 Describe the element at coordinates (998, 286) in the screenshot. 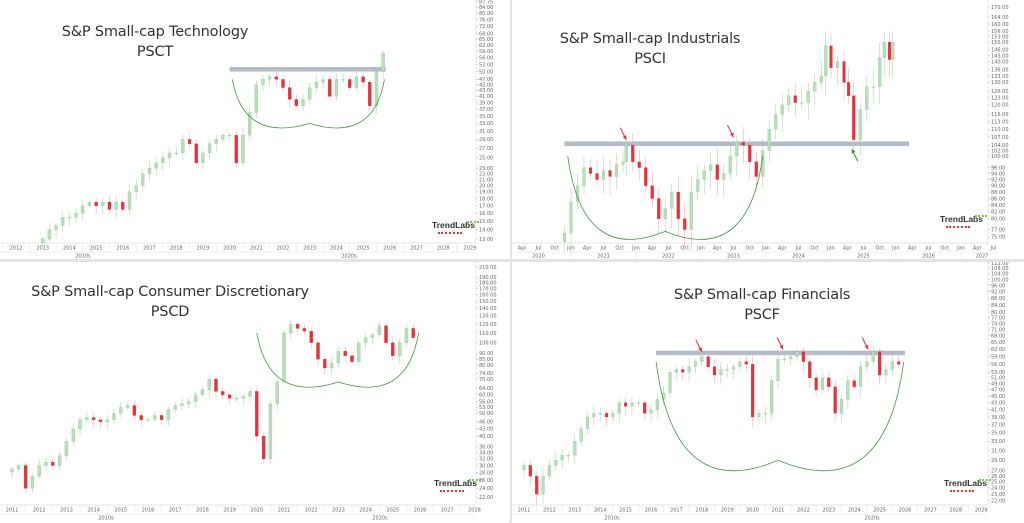

I see `y-tick-label: 96.00` at that location.